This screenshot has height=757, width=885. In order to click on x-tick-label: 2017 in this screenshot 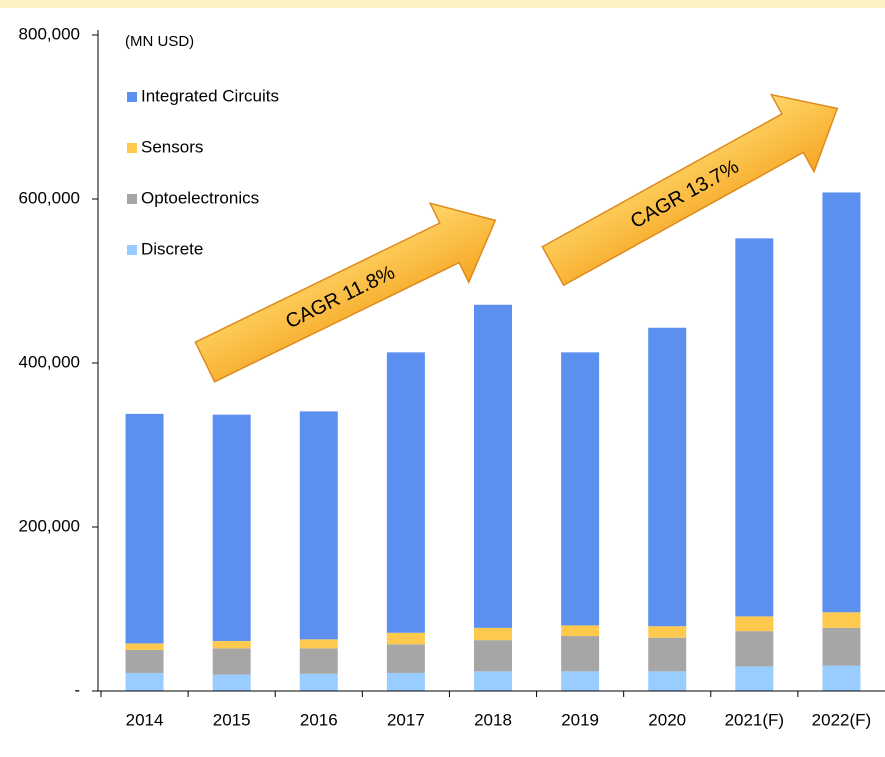, I will do `click(406, 719)`.